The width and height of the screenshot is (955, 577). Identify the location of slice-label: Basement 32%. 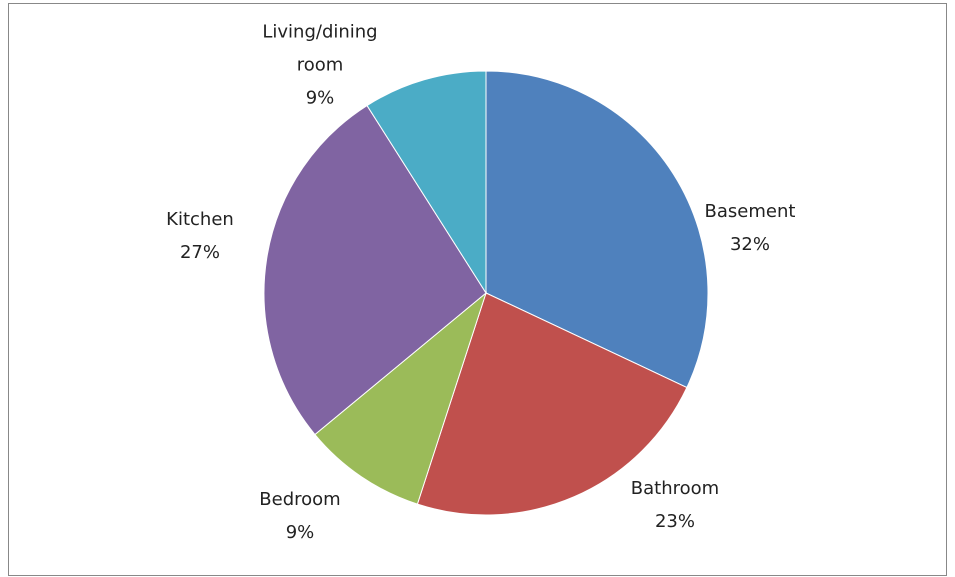
(750, 228).